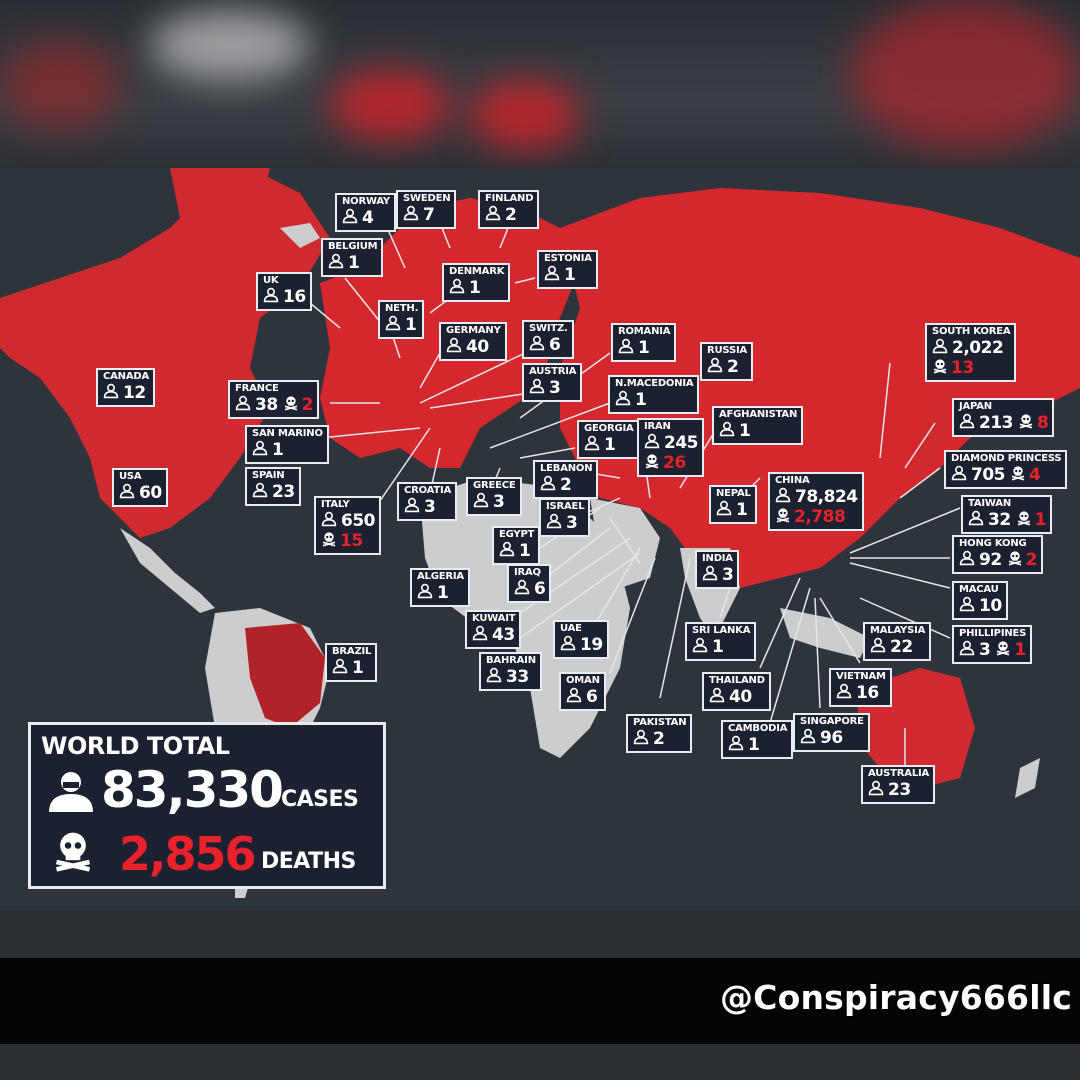  What do you see at coordinates (1020, 649) in the screenshot?
I see `death-count: 1` at bounding box center [1020, 649].